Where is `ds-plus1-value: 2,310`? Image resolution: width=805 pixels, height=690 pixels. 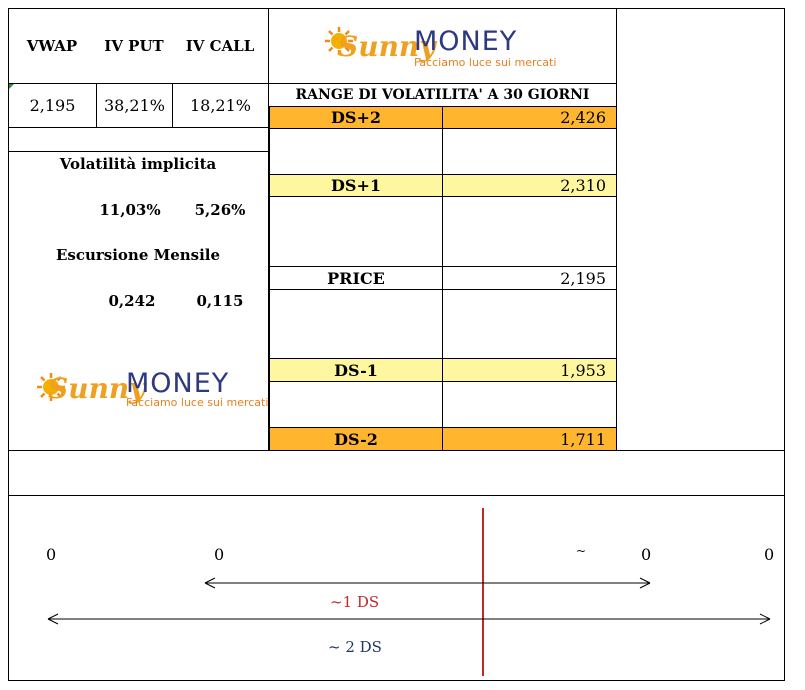
ds-plus1-value: 2,310 is located at coordinates (529, 185).